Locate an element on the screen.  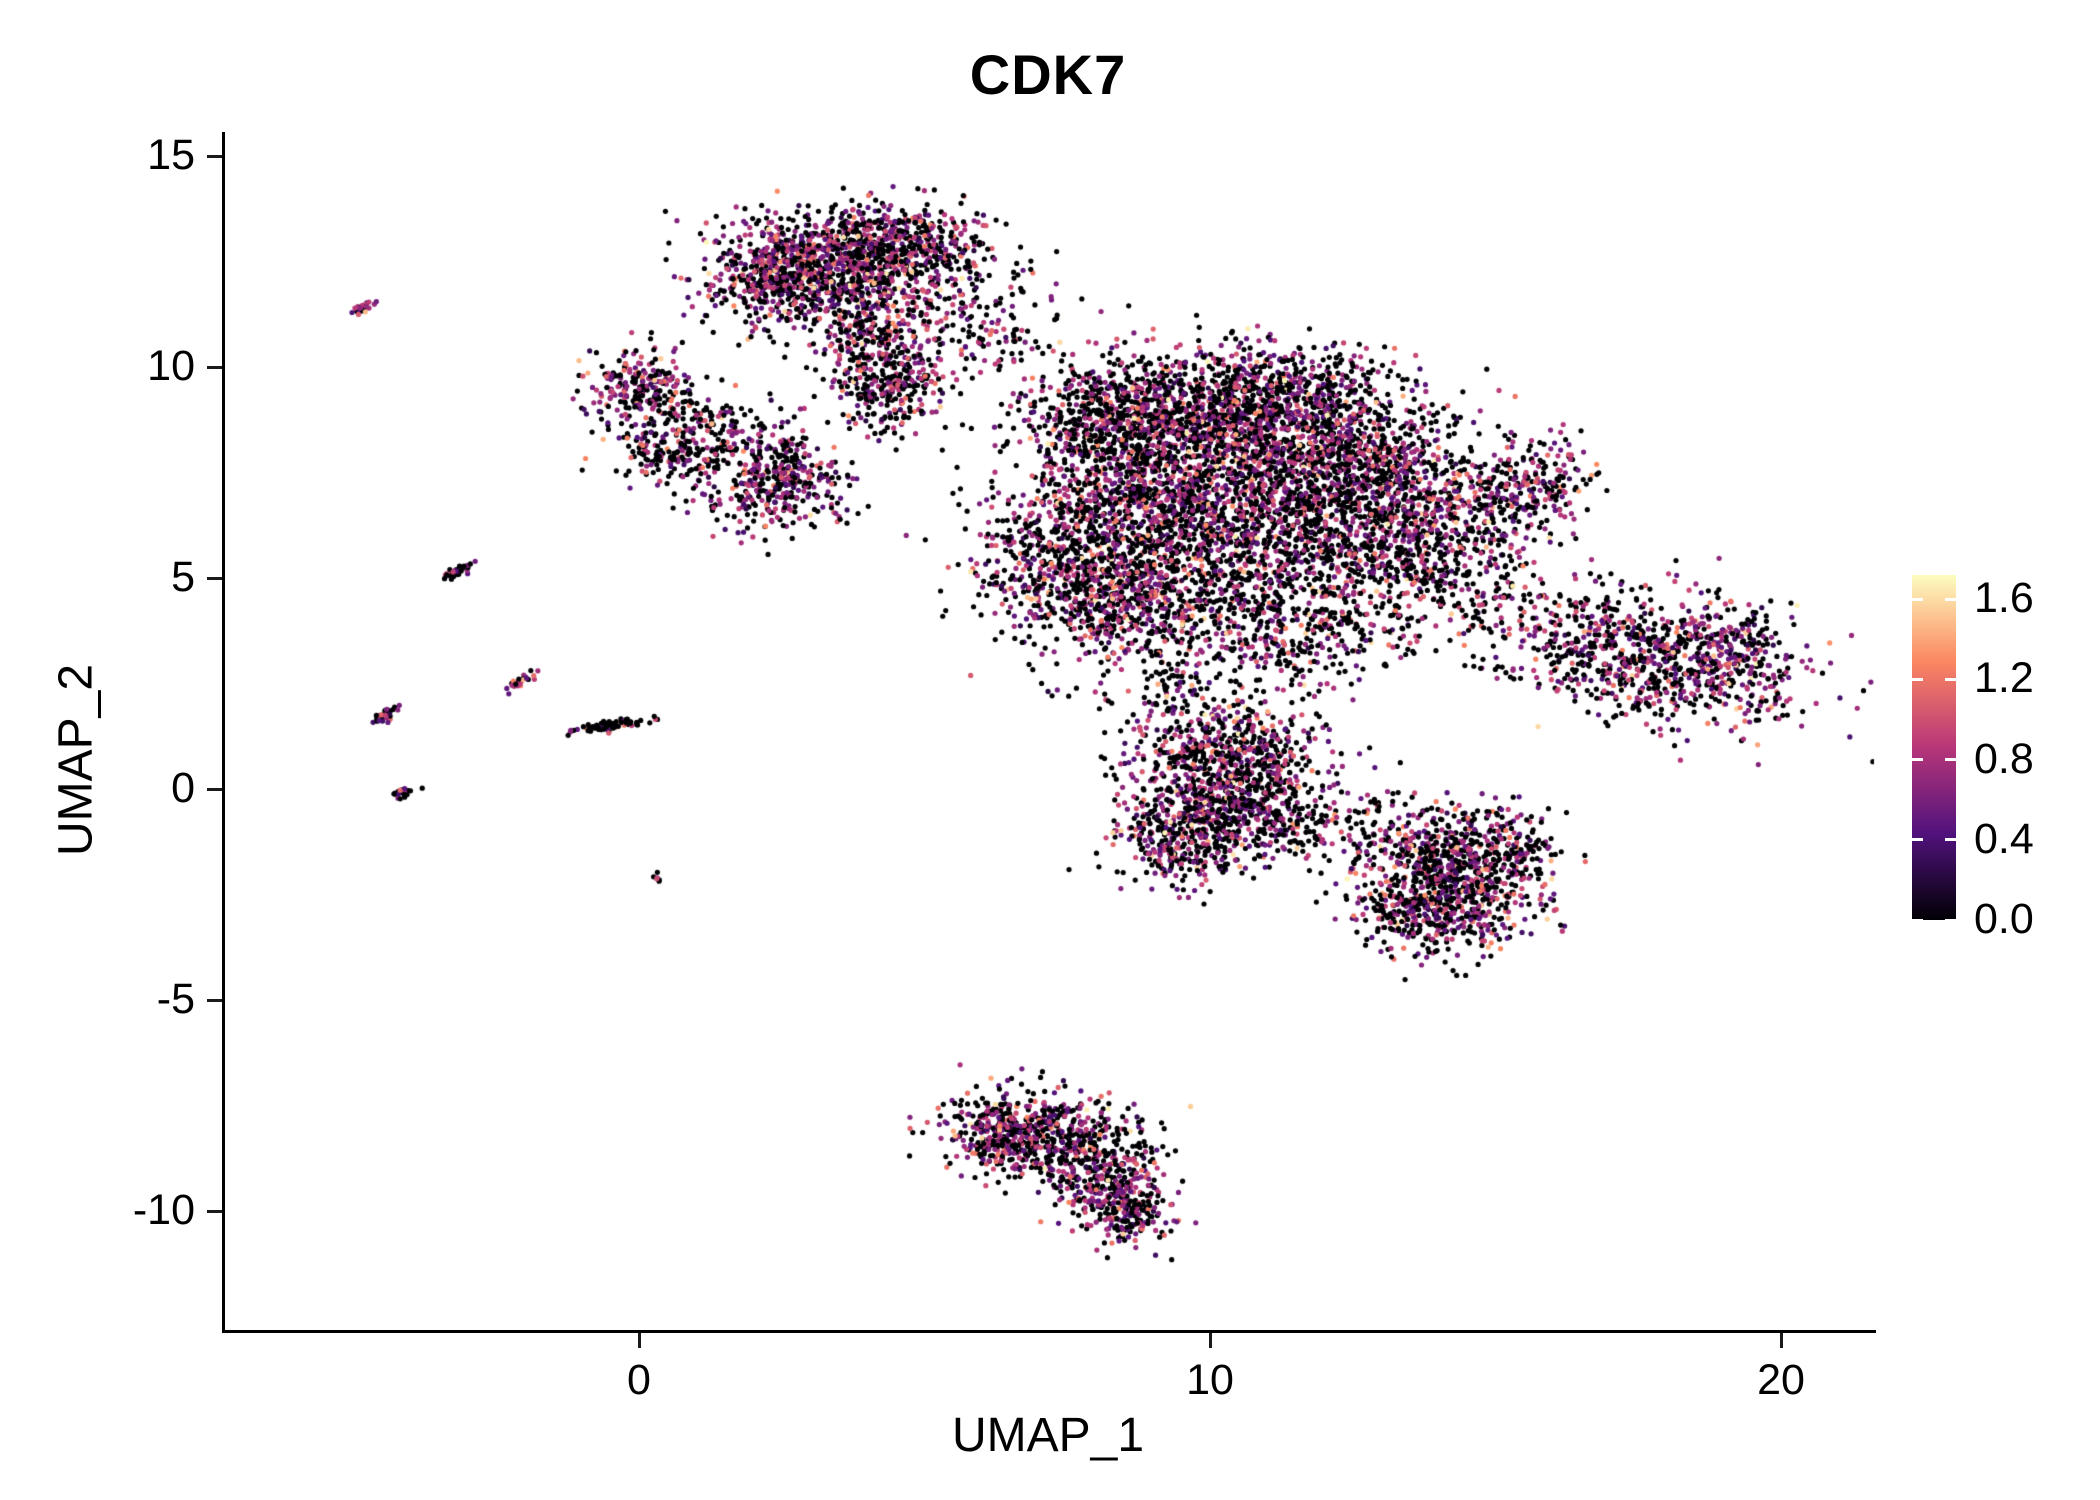
colorbar-legend: 1.6 1.2 0.8 0.4 0.0 is located at coordinates (2006, 758).